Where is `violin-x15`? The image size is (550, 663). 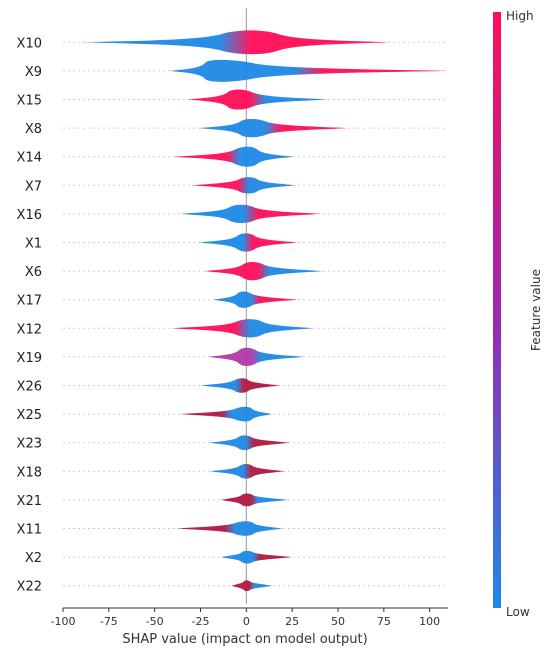 violin-x15 is located at coordinates (258, 99).